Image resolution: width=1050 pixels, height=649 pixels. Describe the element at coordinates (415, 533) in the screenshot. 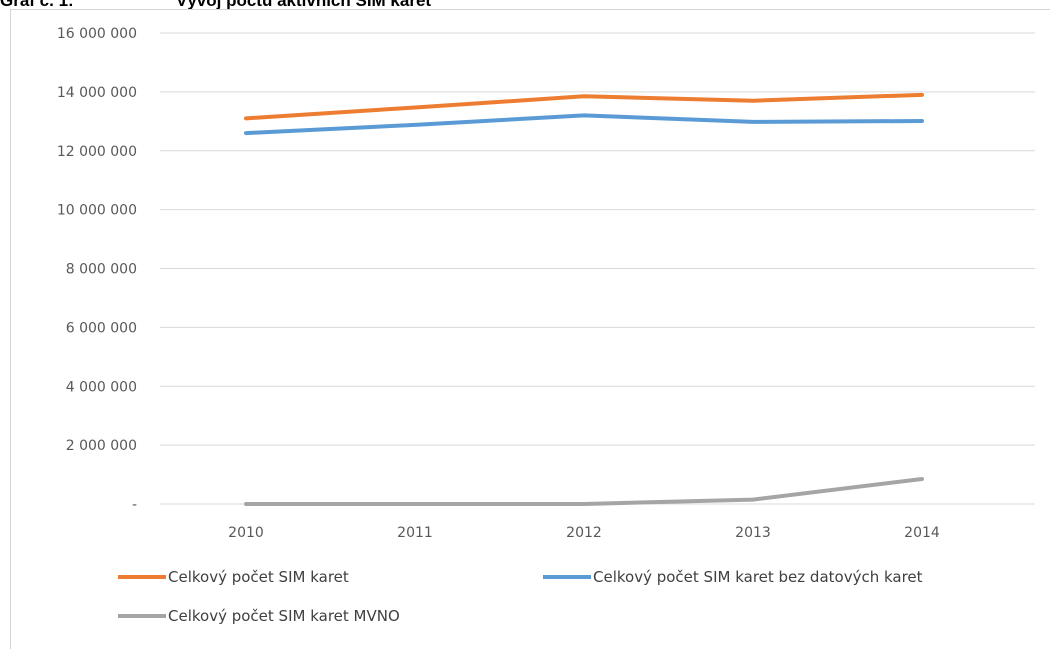

I see `x-tick-label: 2011` at that location.